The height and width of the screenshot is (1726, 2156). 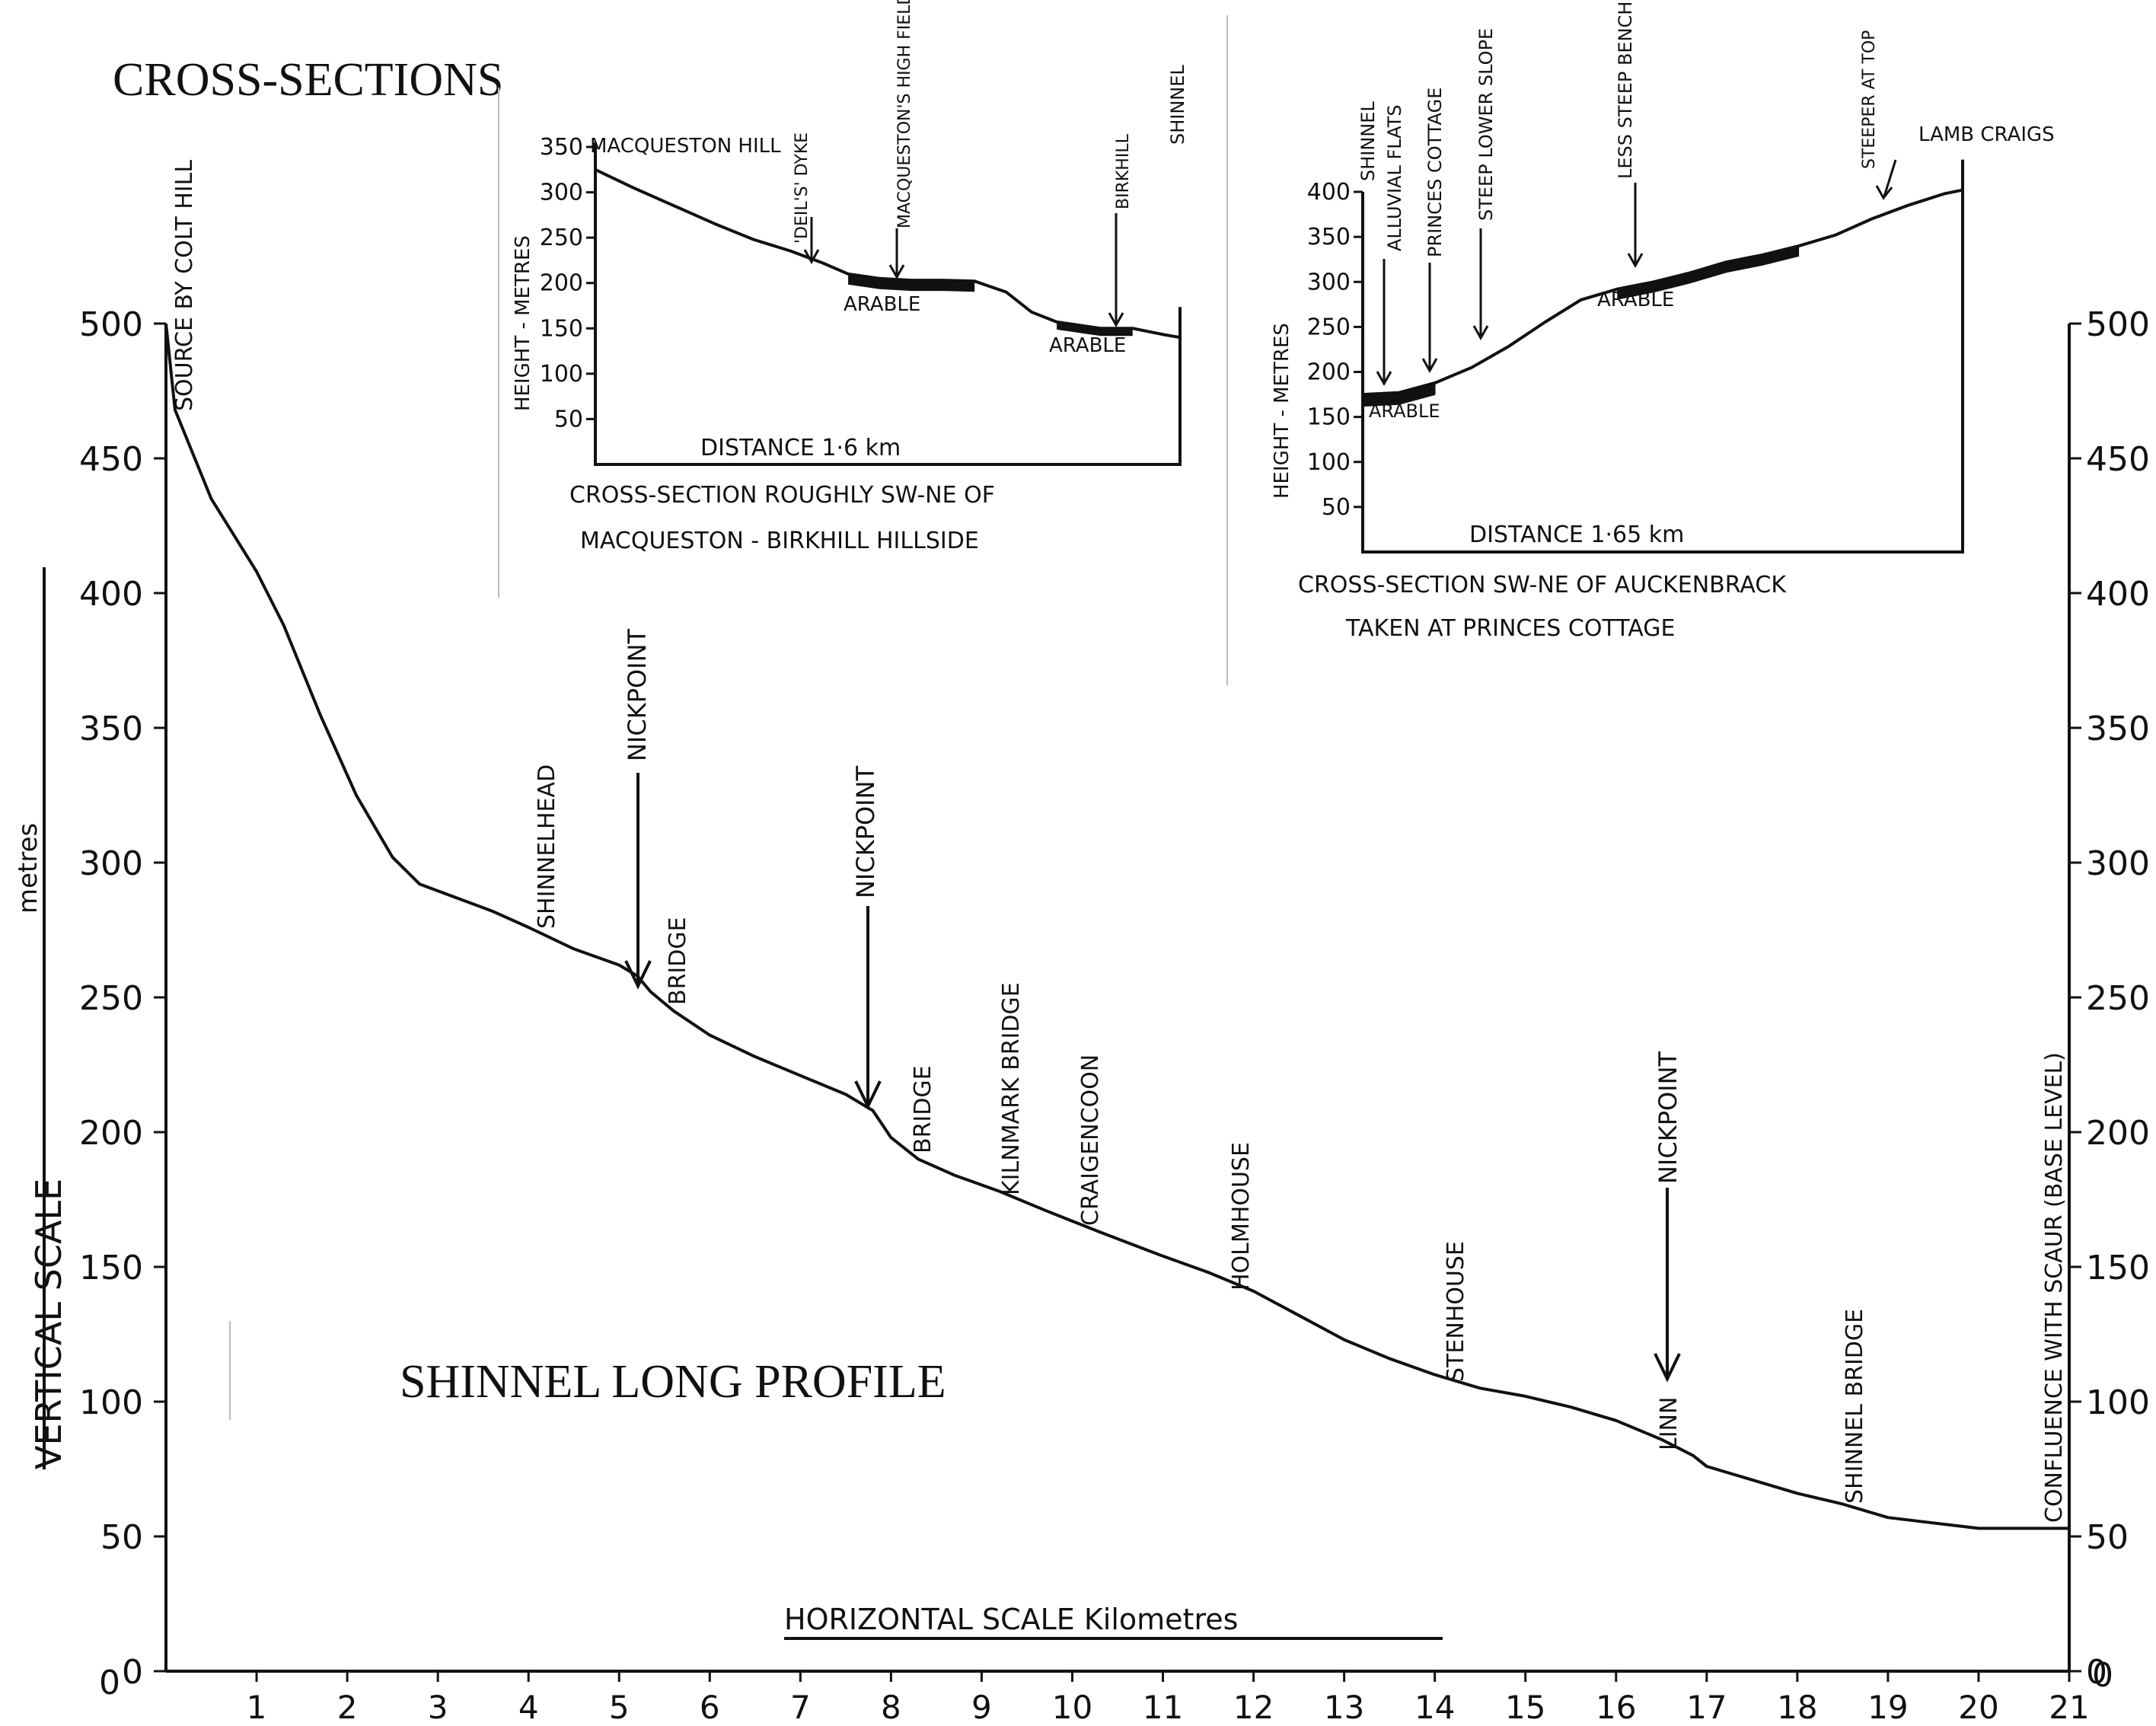 What do you see at coordinates (1329, 192) in the screenshot?
I see `cs-y-tick-label: 400` at bounding box center [1329, 192].